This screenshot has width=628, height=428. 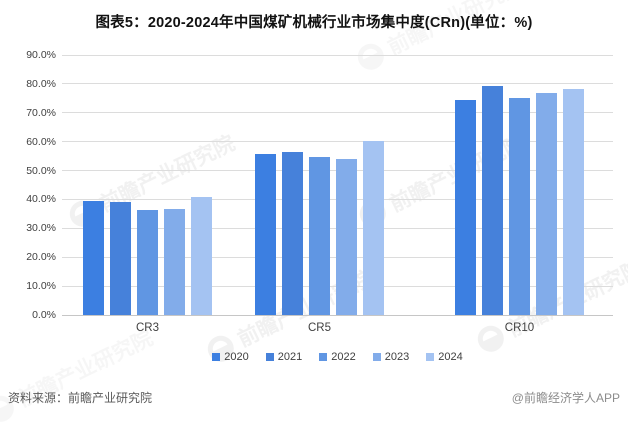 I want to click on bar-cr3-2024, so click(x=201, y=255).